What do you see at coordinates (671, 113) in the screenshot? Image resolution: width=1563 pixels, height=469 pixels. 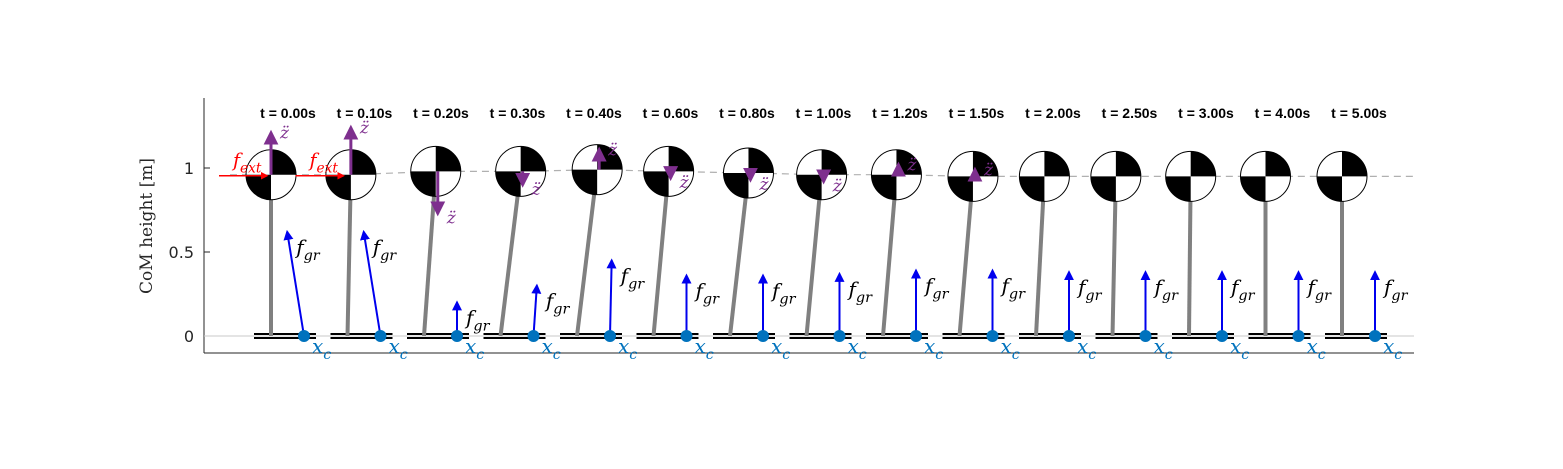 I see `time-label: t = 0.60s` at bounding box center [671, 113].